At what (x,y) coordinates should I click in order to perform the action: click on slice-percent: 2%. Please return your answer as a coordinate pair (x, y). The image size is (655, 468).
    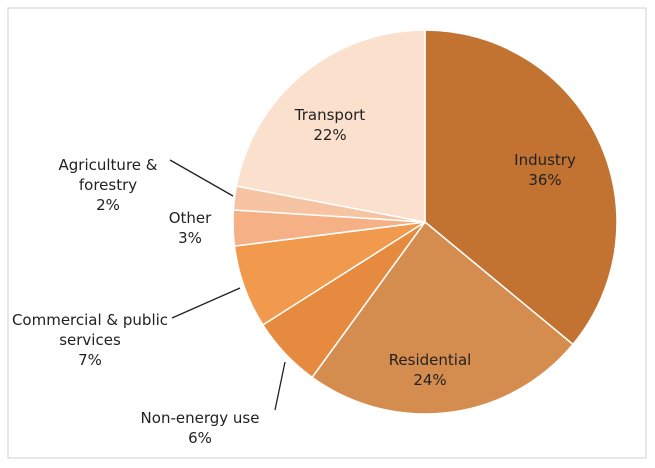
    Looking at the image, I should click on (108, 205).